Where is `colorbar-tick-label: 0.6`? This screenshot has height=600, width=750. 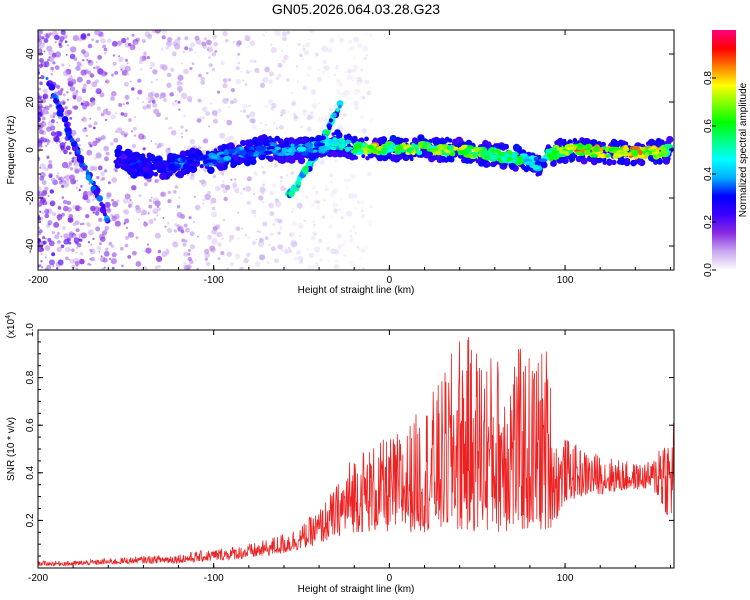 colorbar-tick-label: 0.6 is located at coordinates (708, 126).